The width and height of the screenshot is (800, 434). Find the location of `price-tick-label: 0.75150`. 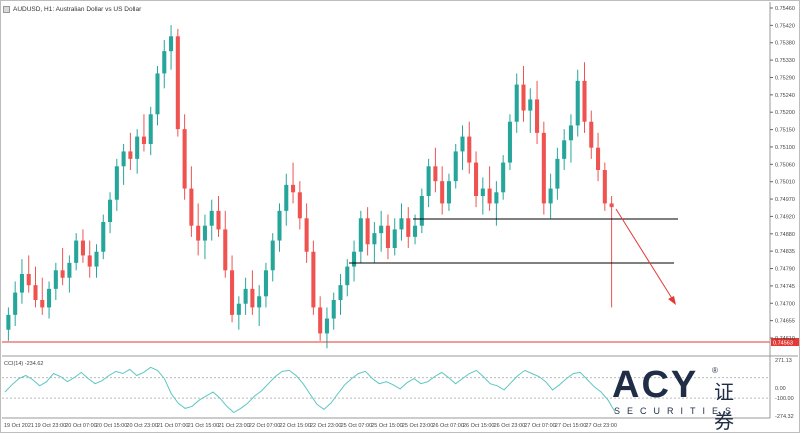

price-tick-label: 0.75150 is located at coordinates (785, 131).